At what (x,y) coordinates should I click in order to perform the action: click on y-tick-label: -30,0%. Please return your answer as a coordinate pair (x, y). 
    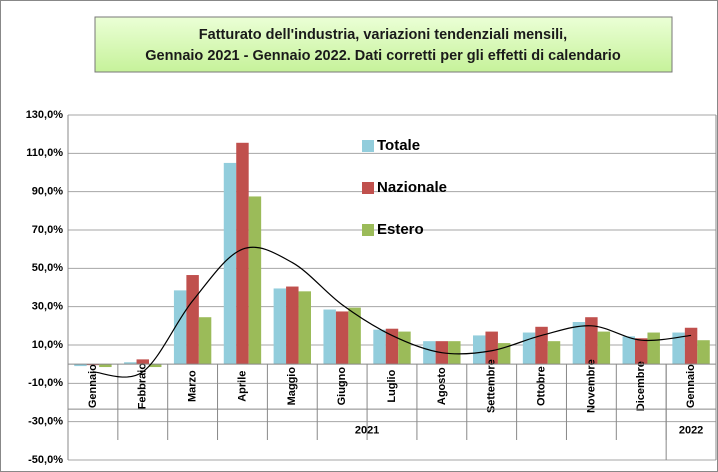
    Looking at the image, I should click on (45, 422).